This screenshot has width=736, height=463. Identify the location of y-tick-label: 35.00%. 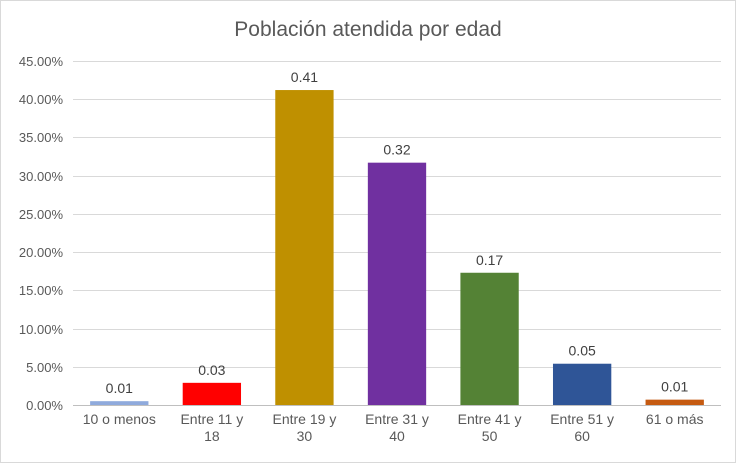
(41, 137).